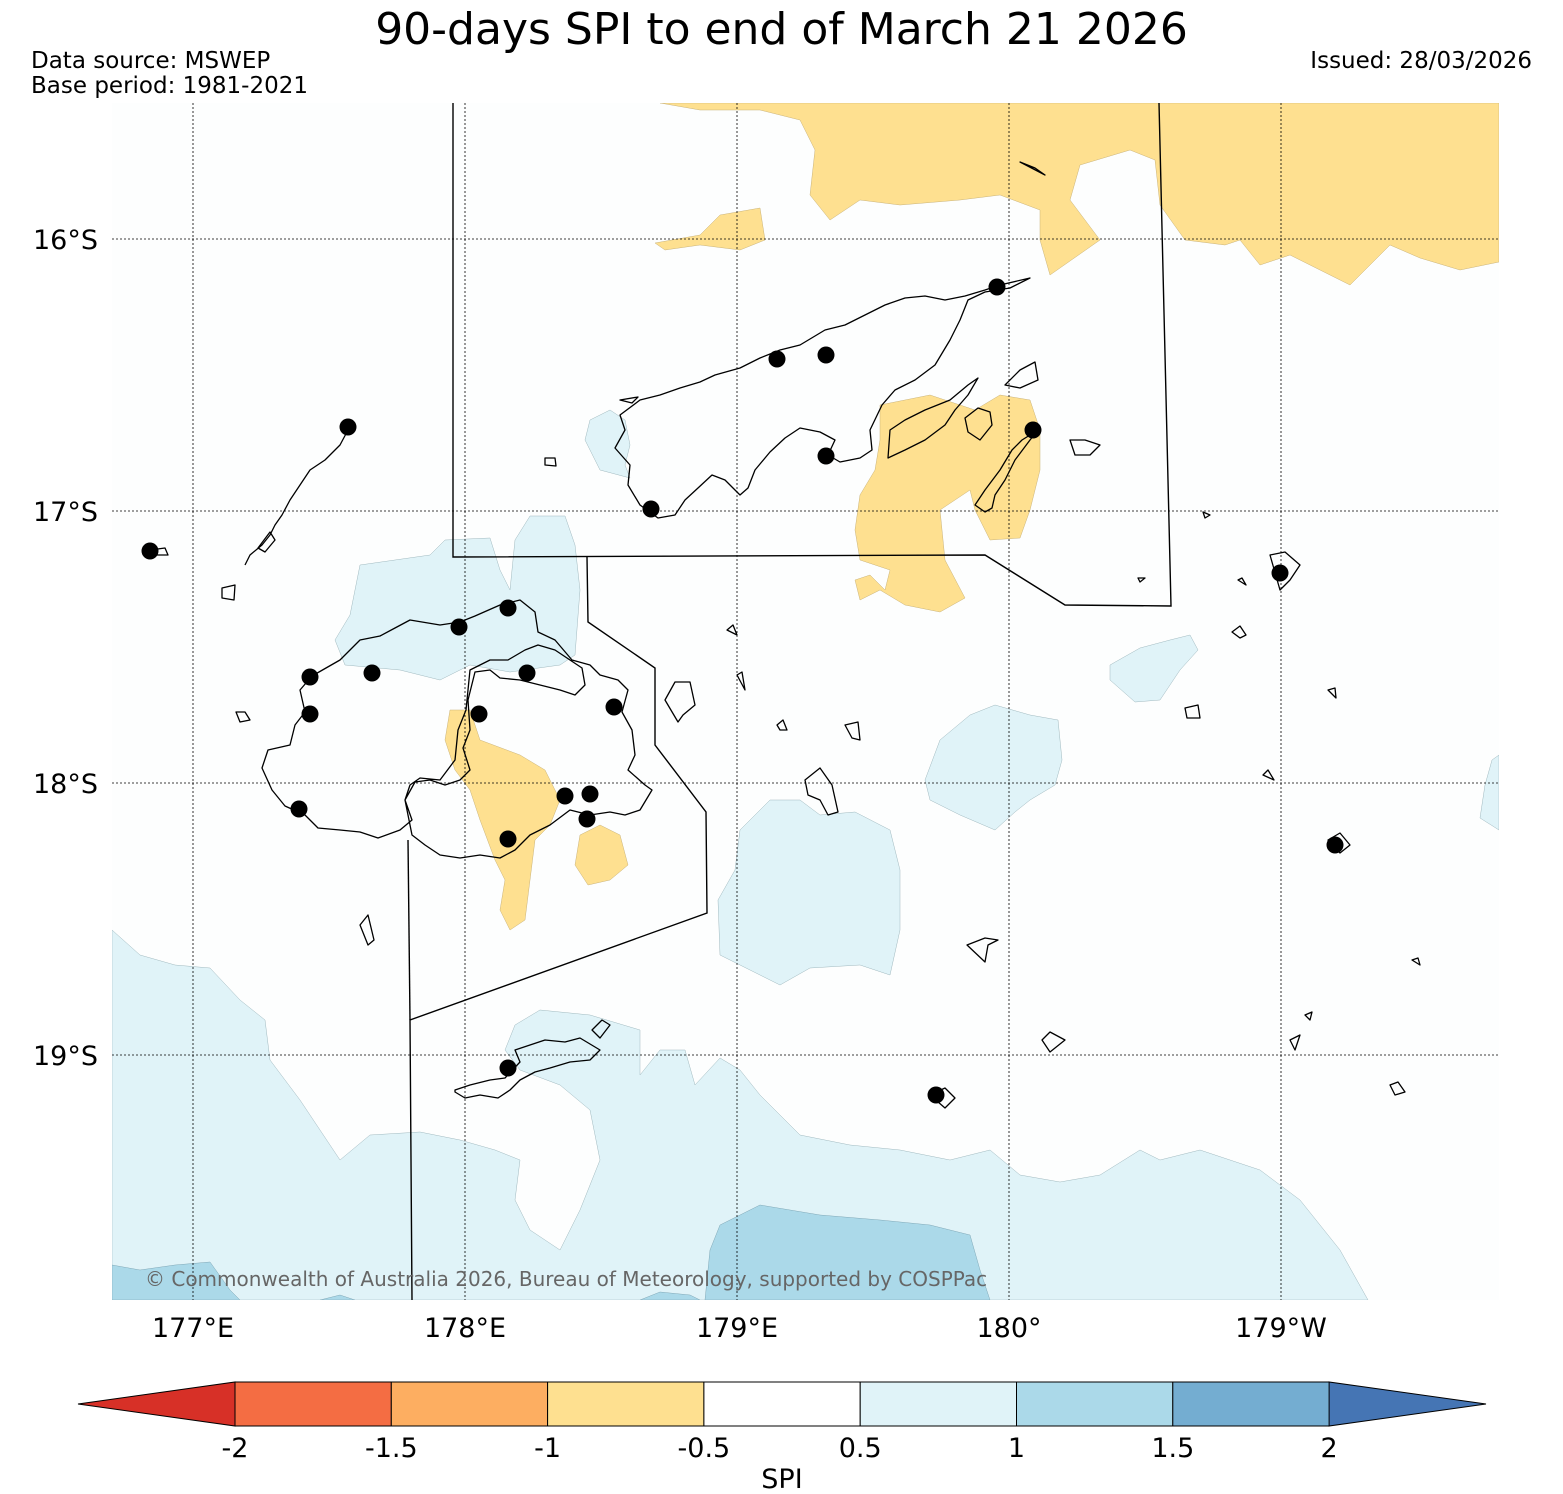 The width and height of the screenshot is (1563, 1494). What do you see at coordinates (809, 892) in the screenshot?
I see `wet-region-central` at bounding box center [809, 892].